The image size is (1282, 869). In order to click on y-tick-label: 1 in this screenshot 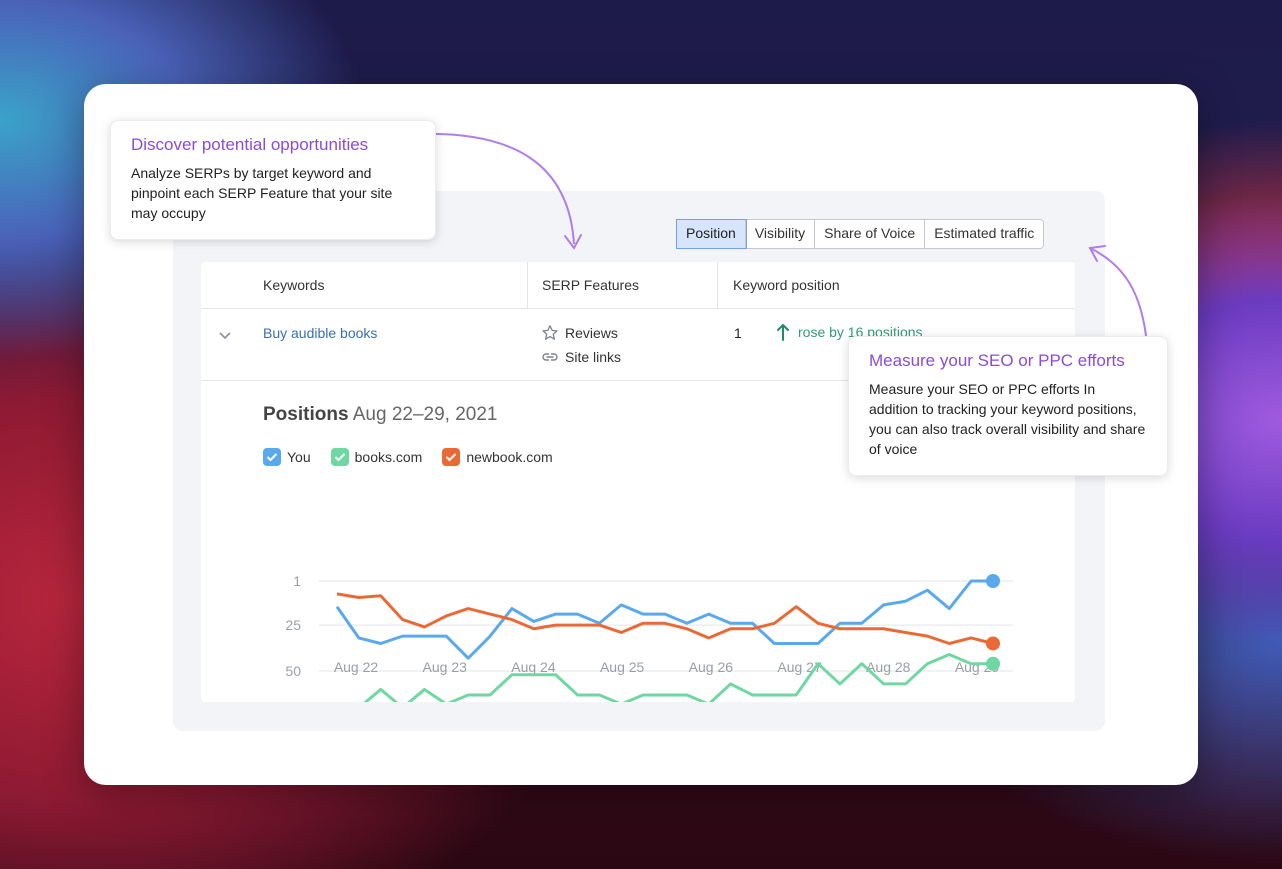, I will do `click(297, 581)`.